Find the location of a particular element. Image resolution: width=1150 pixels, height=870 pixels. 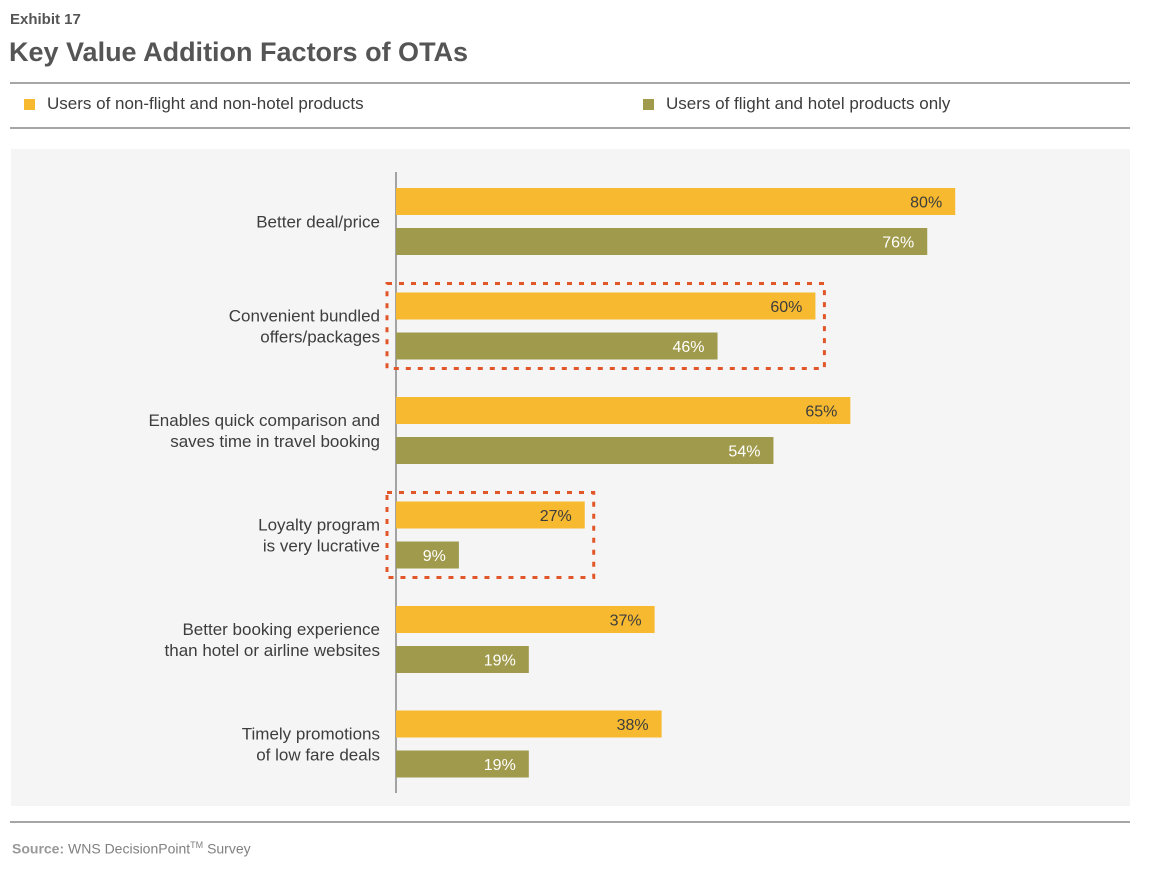

category-label-6: Timely promotions of low fare deals is located at coordinates (311, 745).